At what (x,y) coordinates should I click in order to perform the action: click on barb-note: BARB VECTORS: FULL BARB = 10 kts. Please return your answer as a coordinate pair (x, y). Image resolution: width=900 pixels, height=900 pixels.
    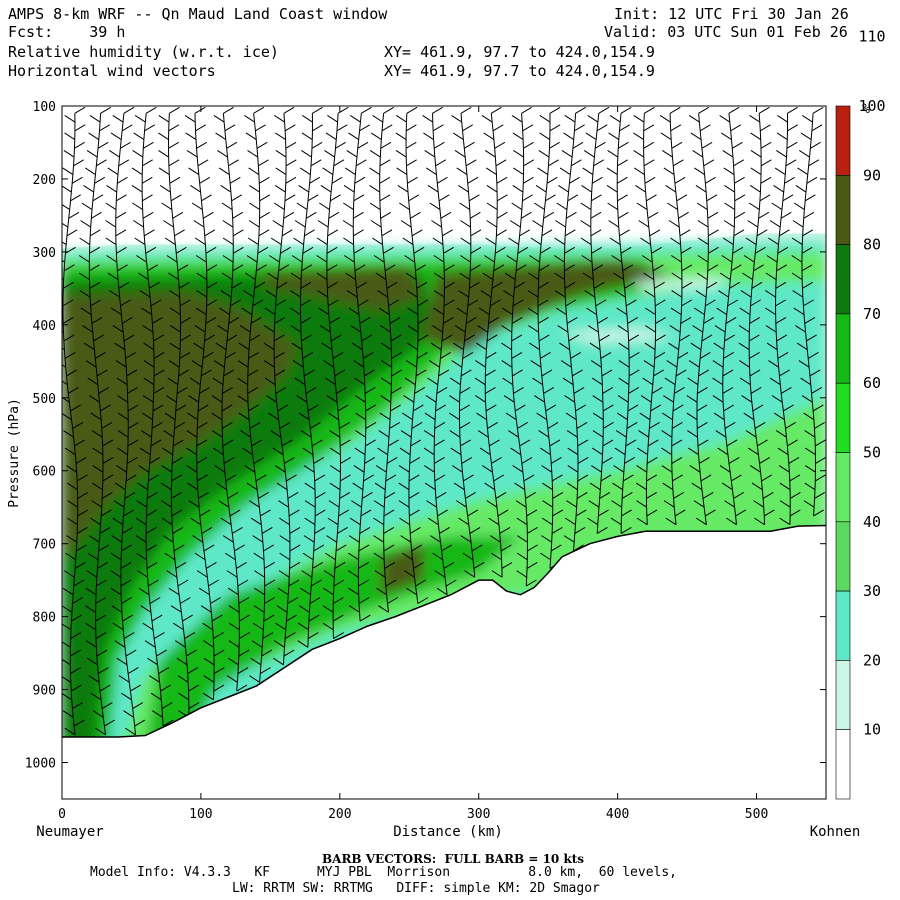
    Looking at the image, I should click on (453, 859).